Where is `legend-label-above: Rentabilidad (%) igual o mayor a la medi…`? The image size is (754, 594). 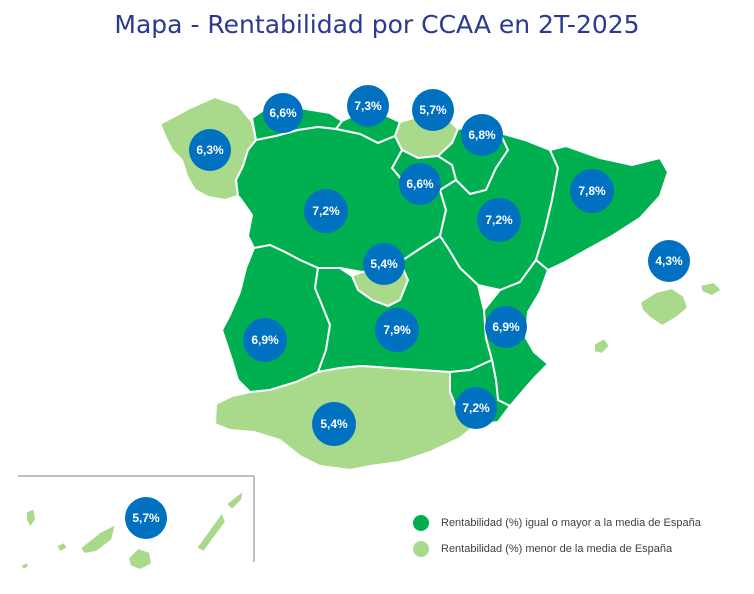 legend-label-above: Rentabilidad (%) igual o mayor a la medi… is located at coordinates (571, 523).